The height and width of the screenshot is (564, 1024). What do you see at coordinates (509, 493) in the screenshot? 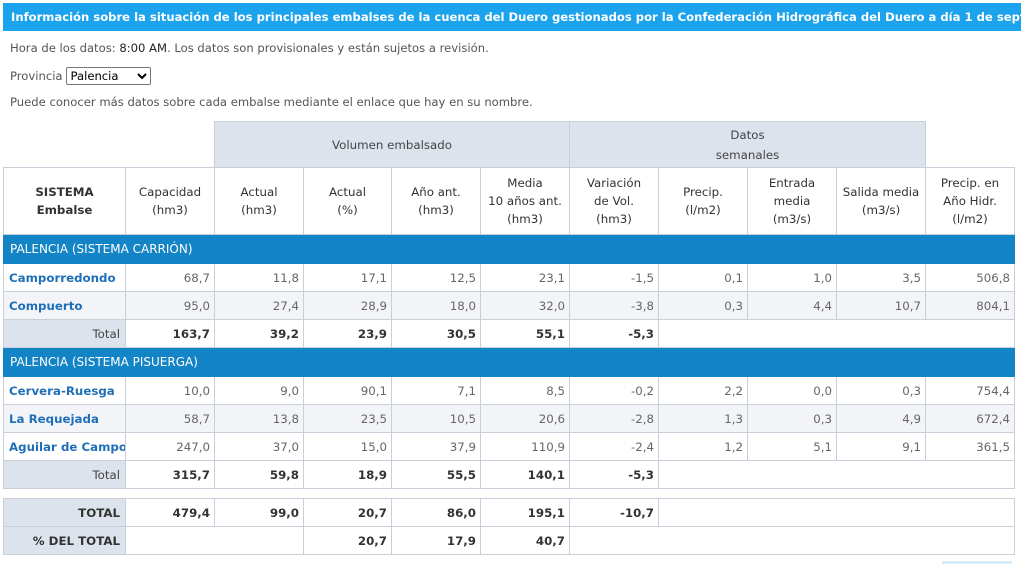
I see `spacer-row` at bounding box center [509, 493].